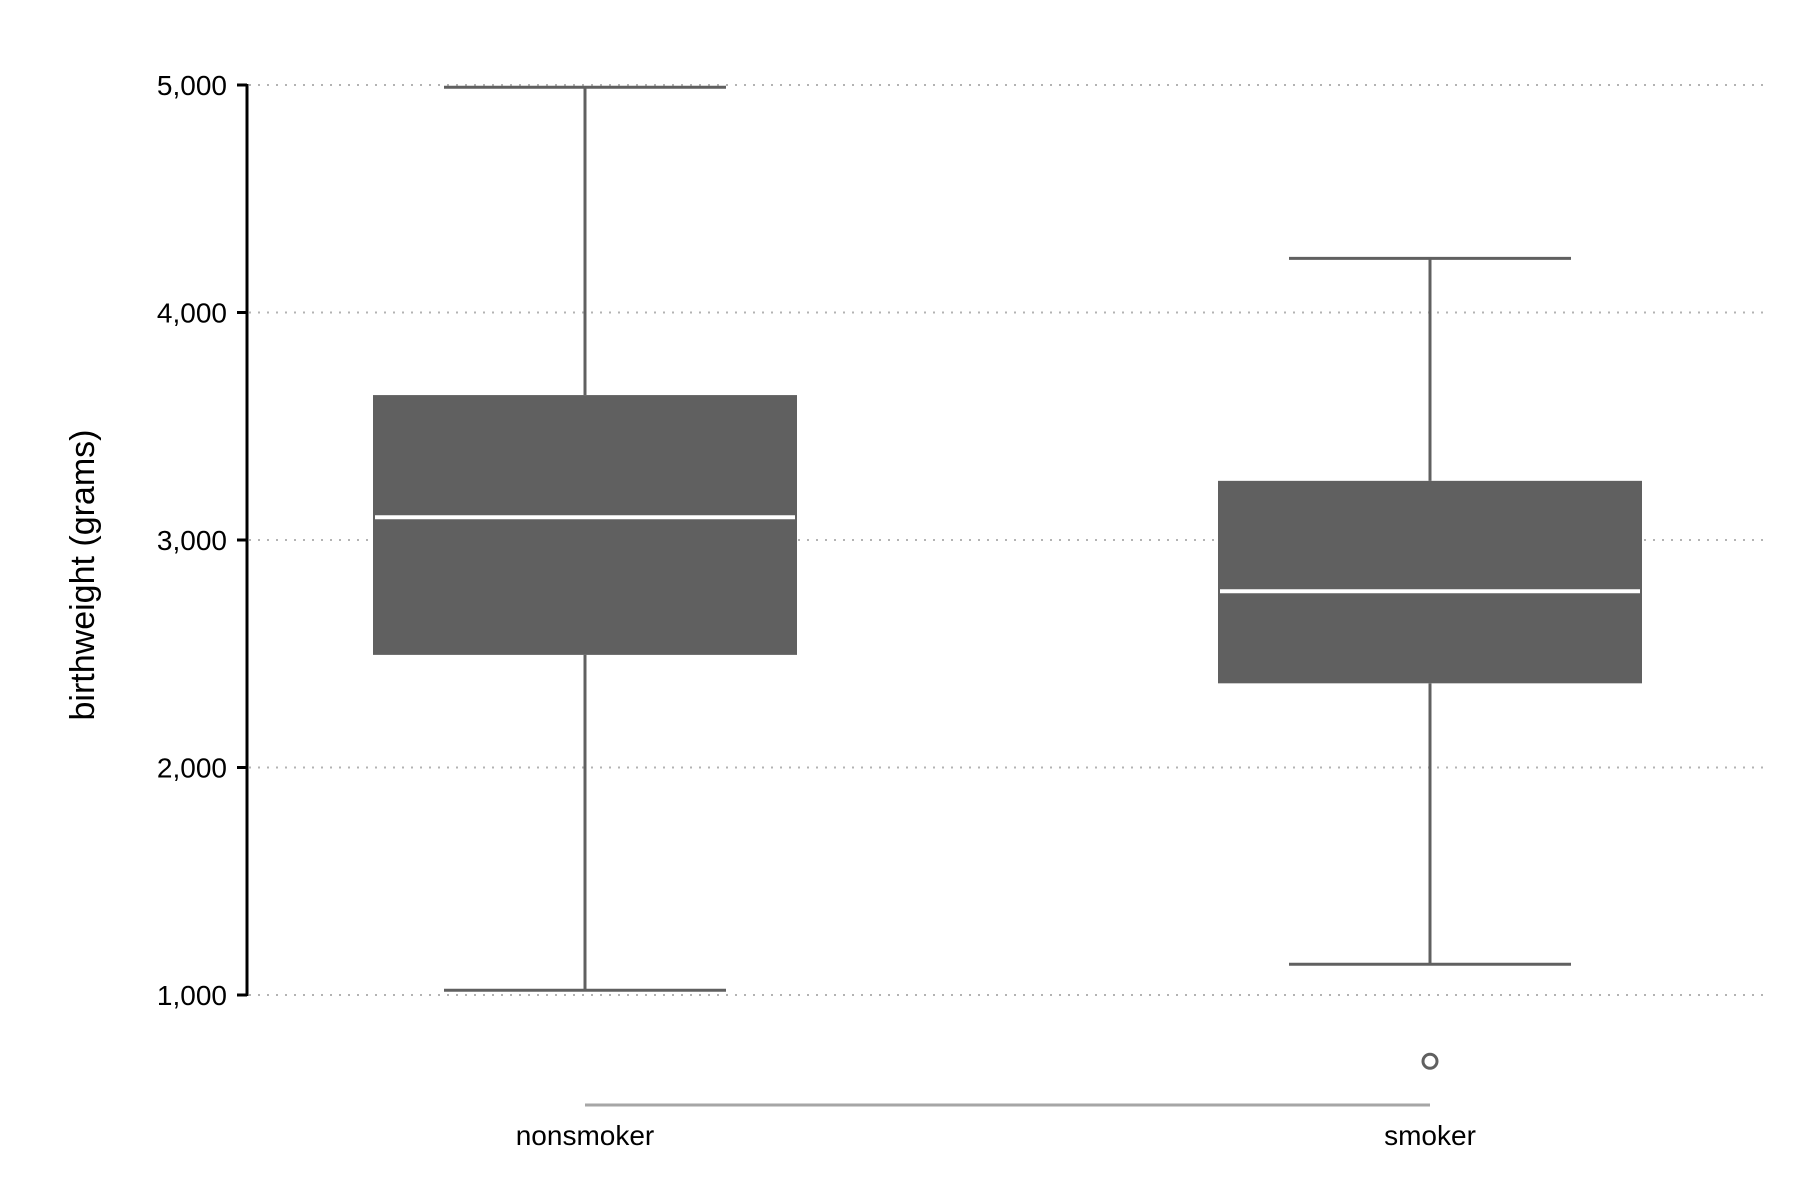  I want to click on y-axis: 1,000 2,000 3,000 4,000 5,000, so click(203, 540).